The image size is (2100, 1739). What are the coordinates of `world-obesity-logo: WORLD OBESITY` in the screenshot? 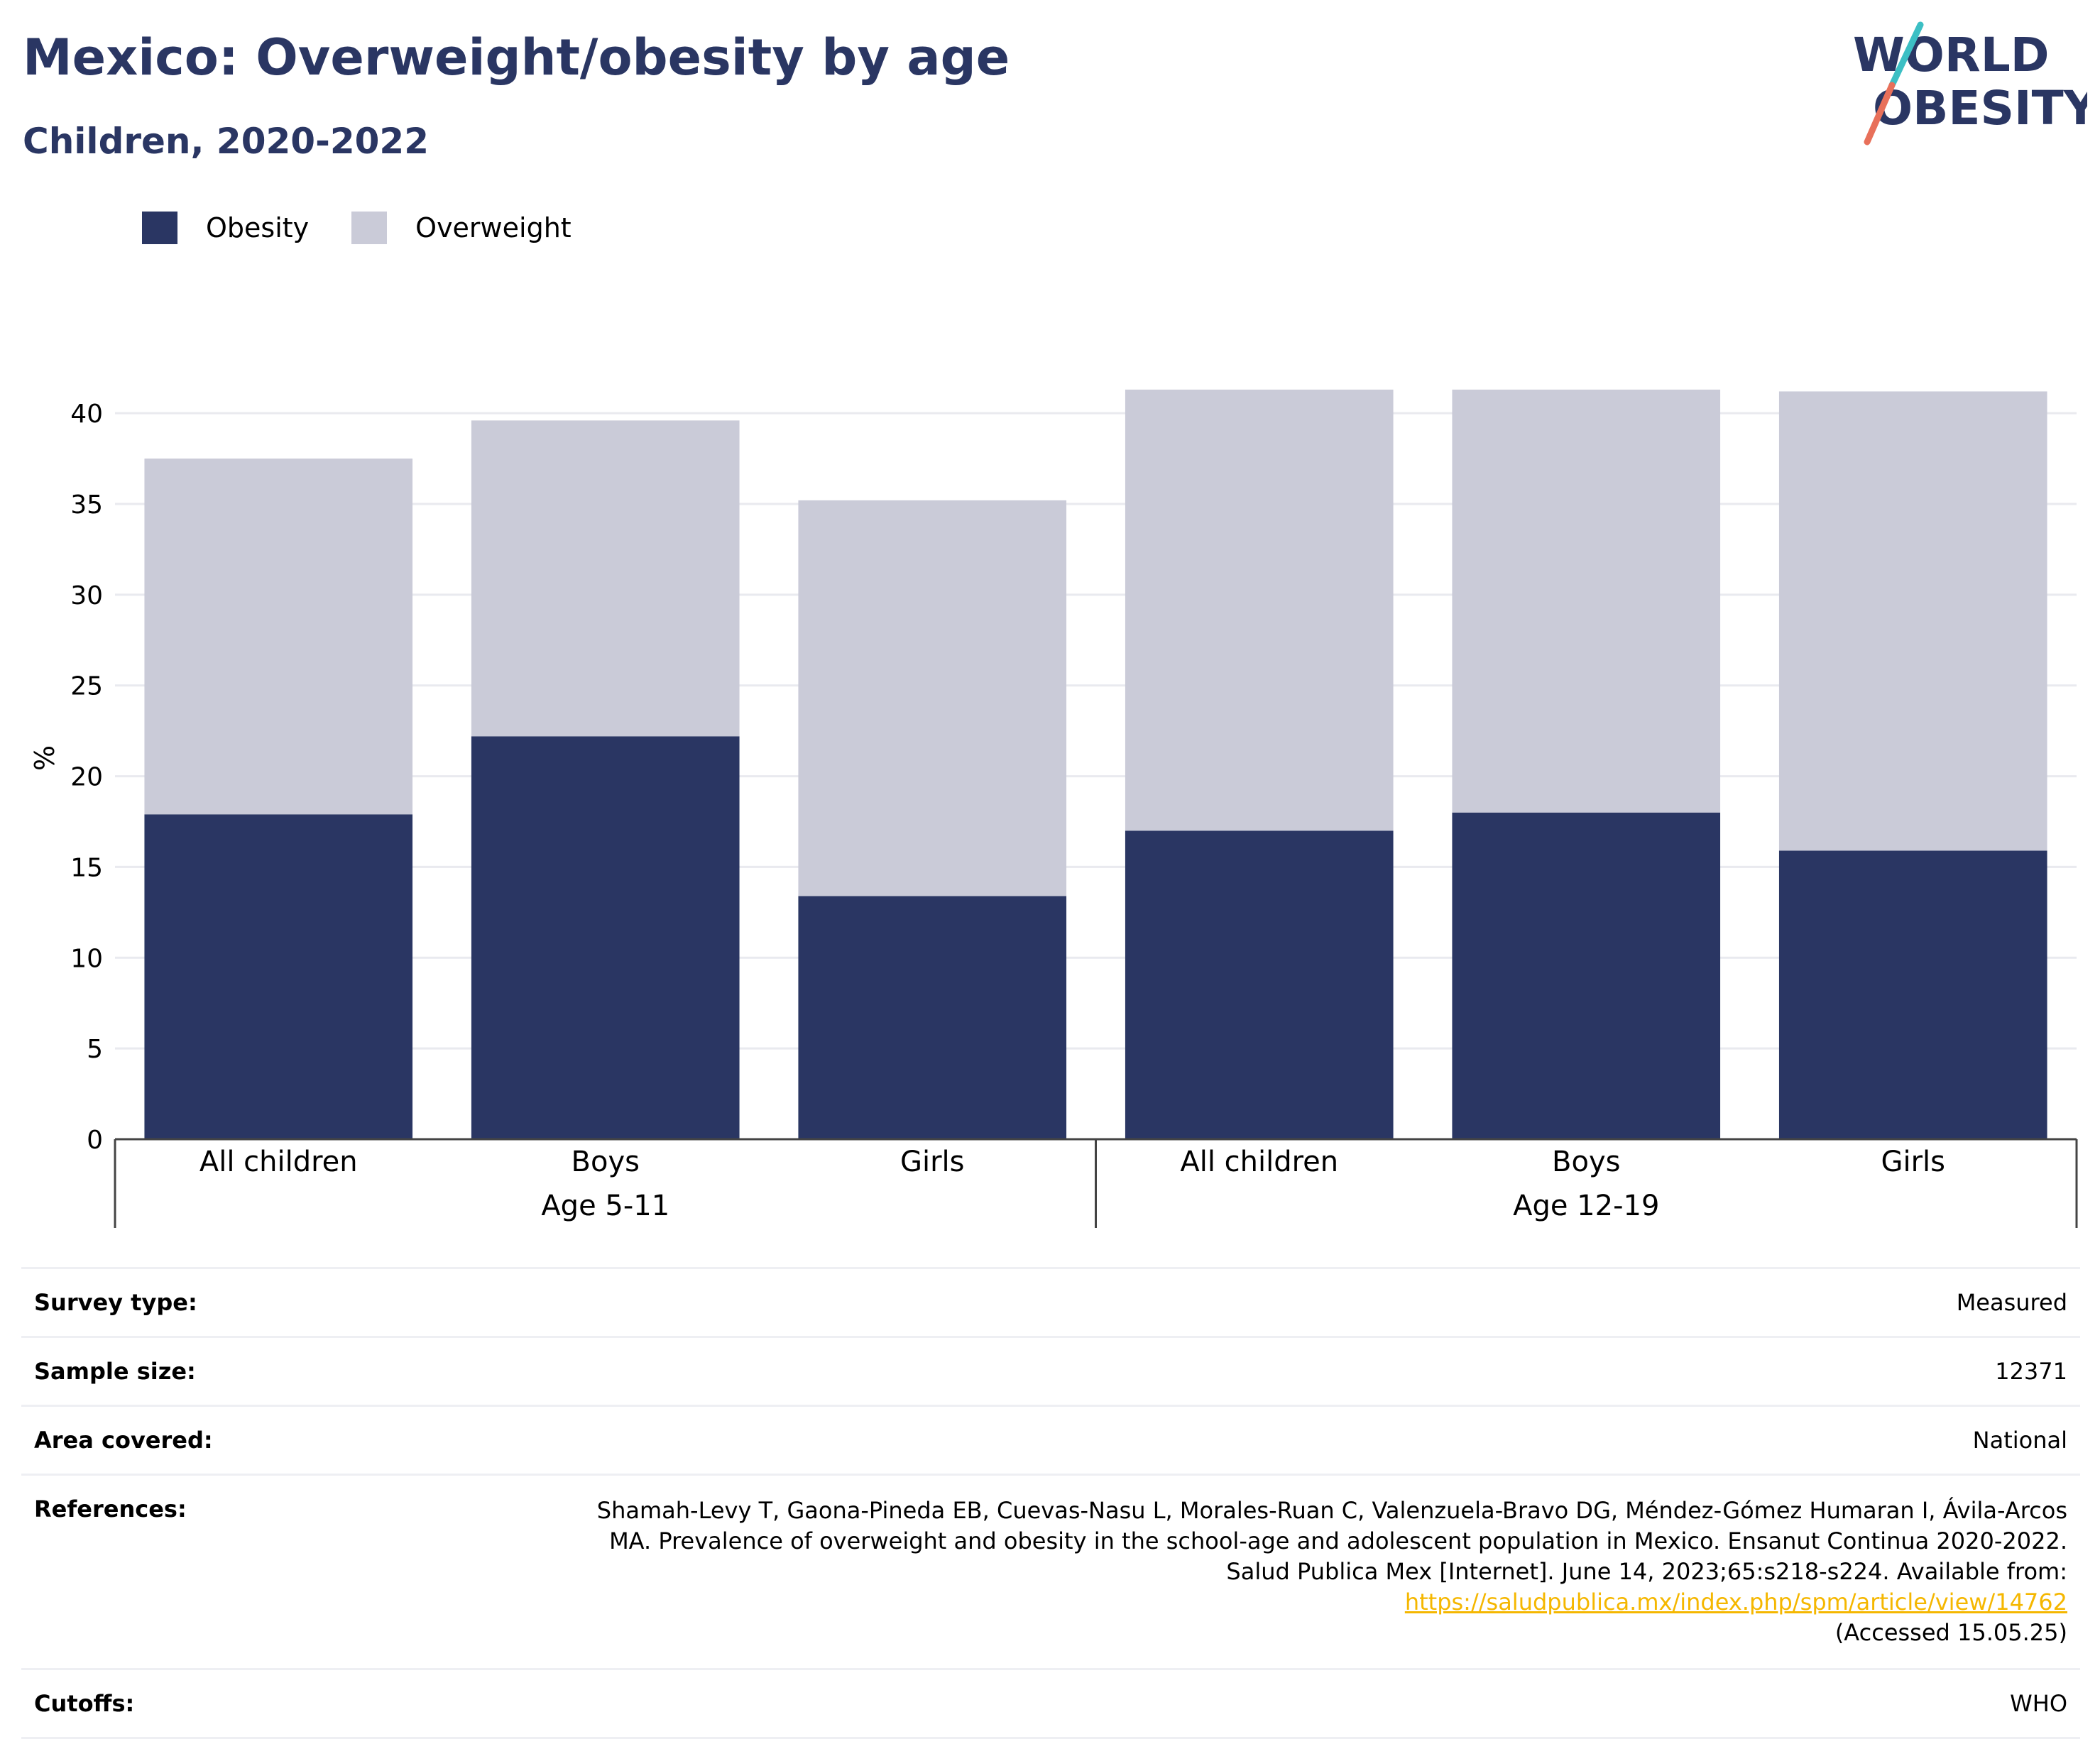 It's located at (1970, 83).